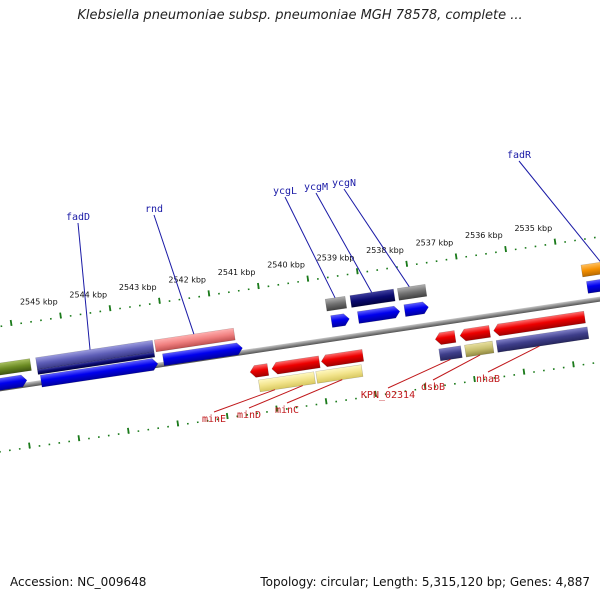  What do you see at coordinates (336, 257) in the screenshot?
I see `tick-label: 2539 kbp` at bounding box center [336, 257].